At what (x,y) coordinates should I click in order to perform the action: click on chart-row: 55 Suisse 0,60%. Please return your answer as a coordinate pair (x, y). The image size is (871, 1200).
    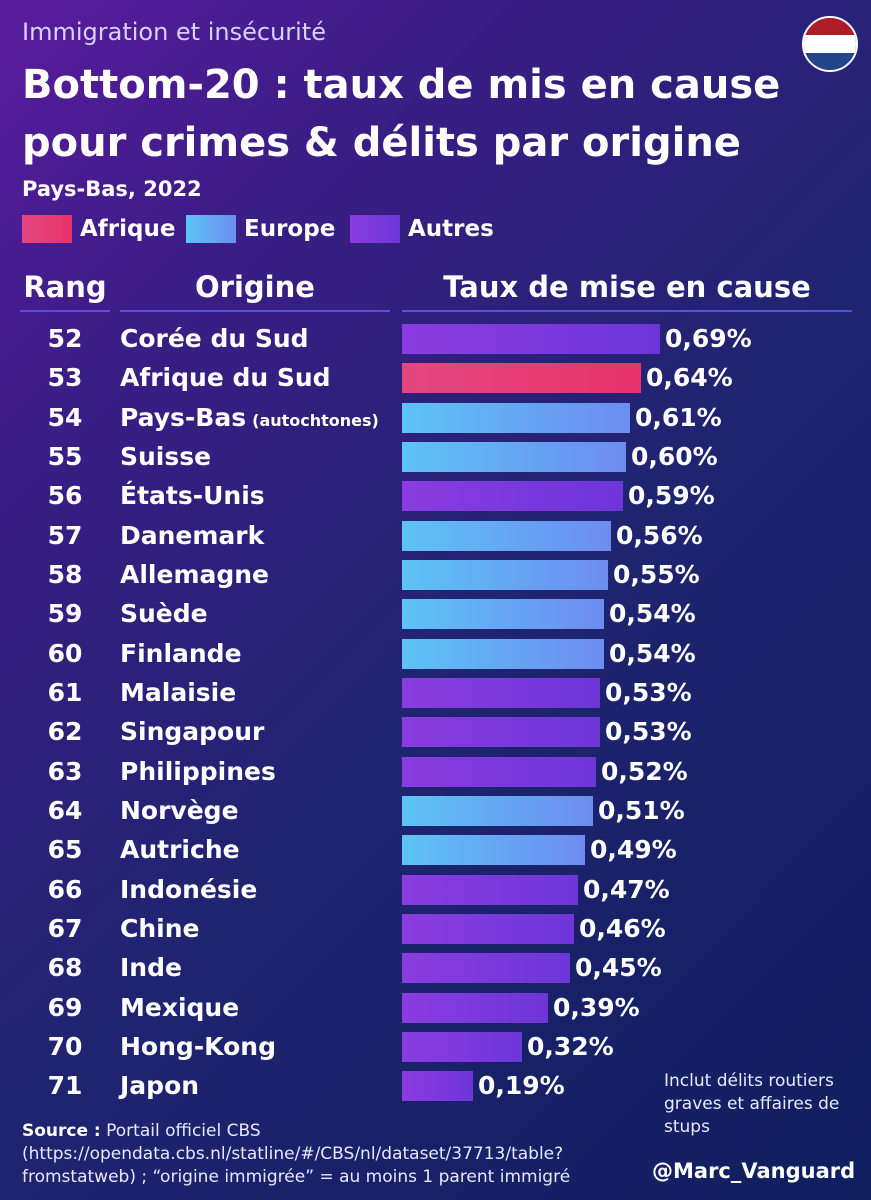
    Looking at the image, I should click on (435, 457).